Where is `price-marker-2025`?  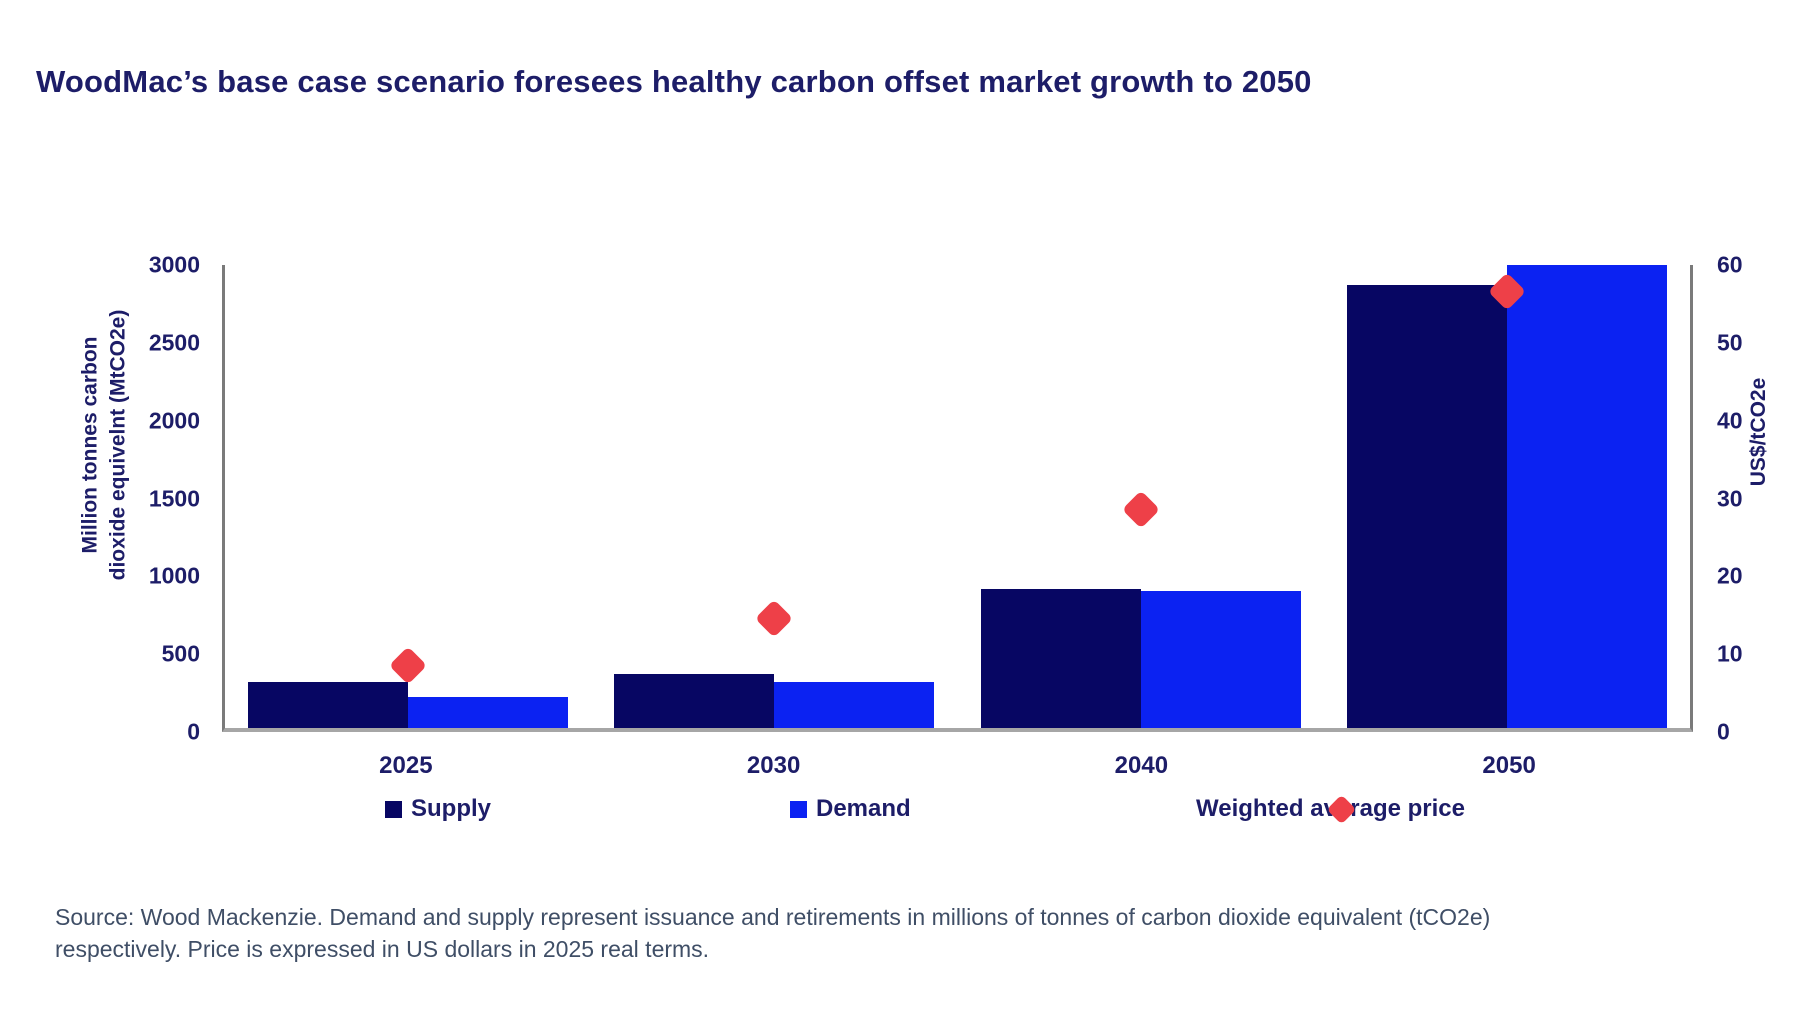 price-marker-2025 is located at coordinates (408, 665).